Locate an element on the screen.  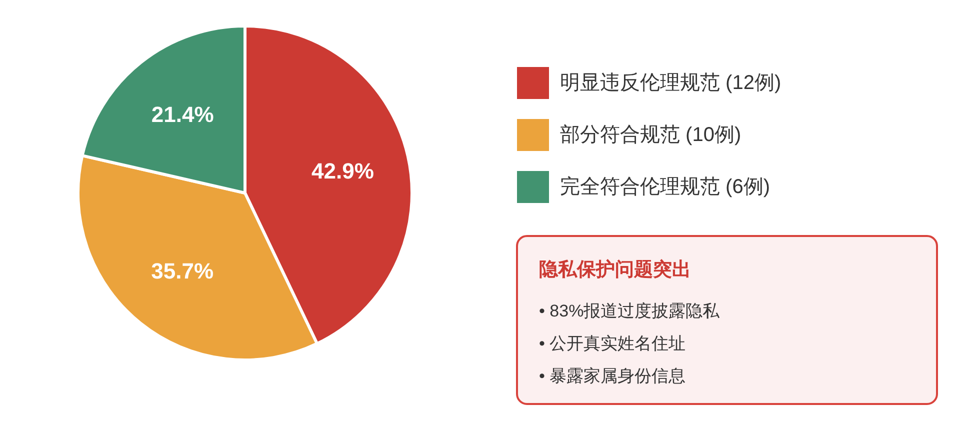
data-label: 42.9% is located at coordinates (343, 171).